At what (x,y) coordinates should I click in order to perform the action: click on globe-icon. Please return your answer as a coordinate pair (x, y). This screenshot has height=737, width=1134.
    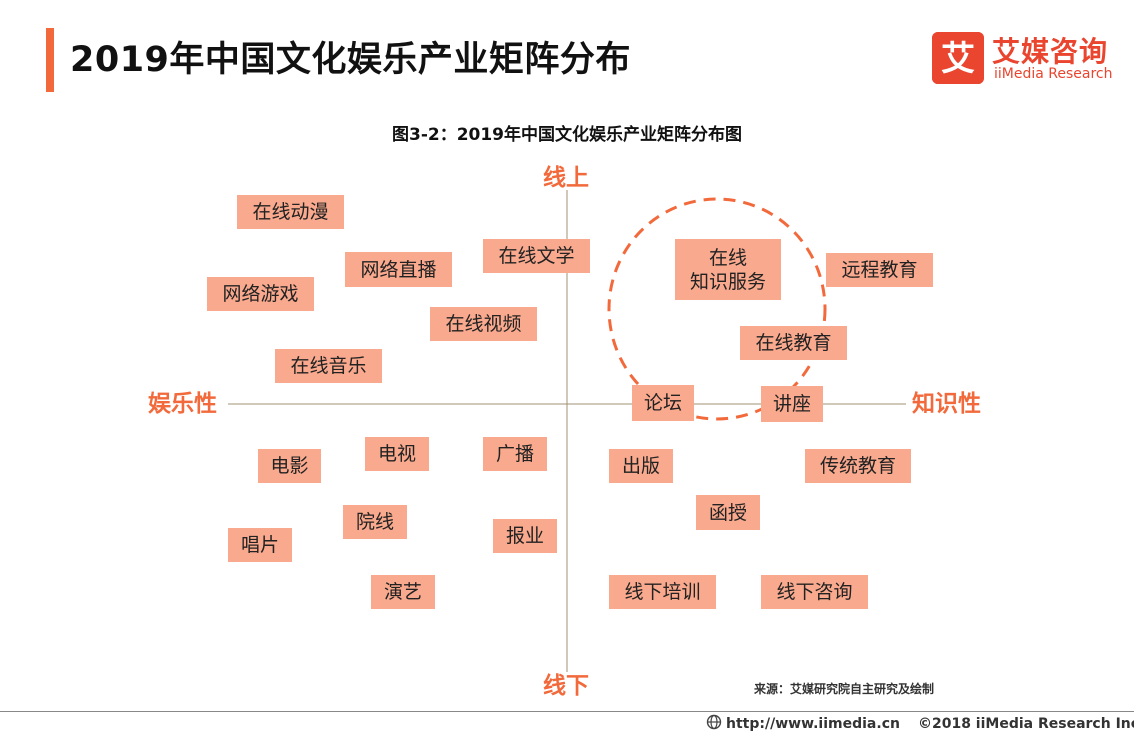
    Looking at the image, I should click on (714, 724).